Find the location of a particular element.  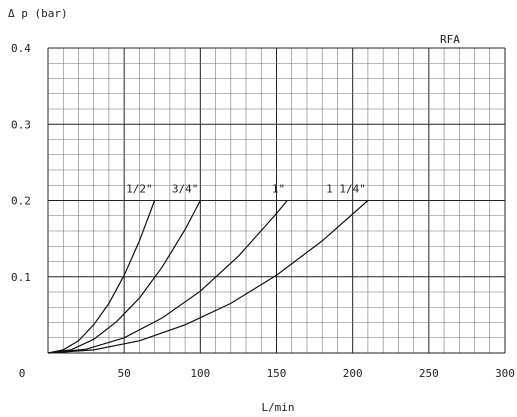

series-label: 1" is located at coordinates (278, 189).